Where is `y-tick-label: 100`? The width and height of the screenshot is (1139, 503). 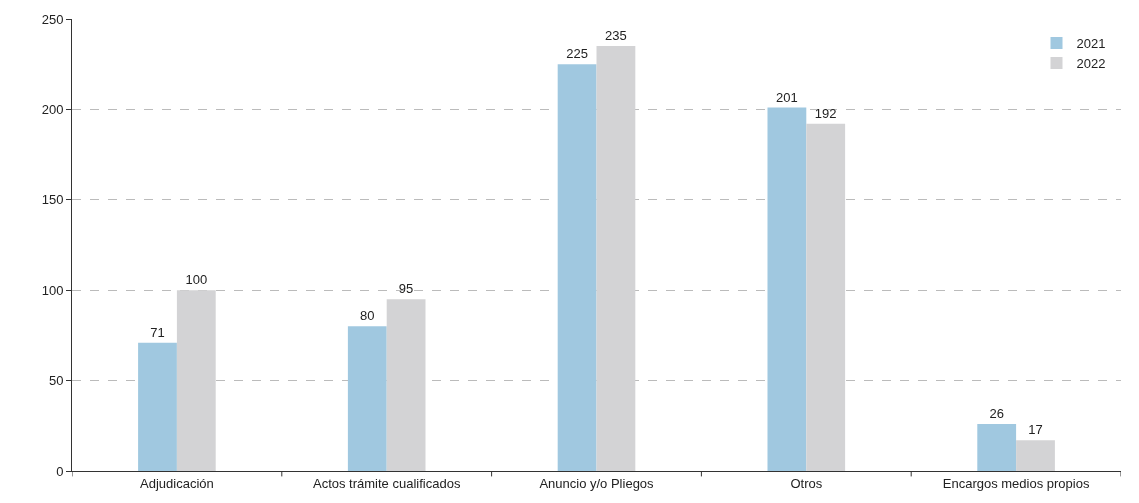
y-tick-label: 100 is located at coordinates (52, 290).